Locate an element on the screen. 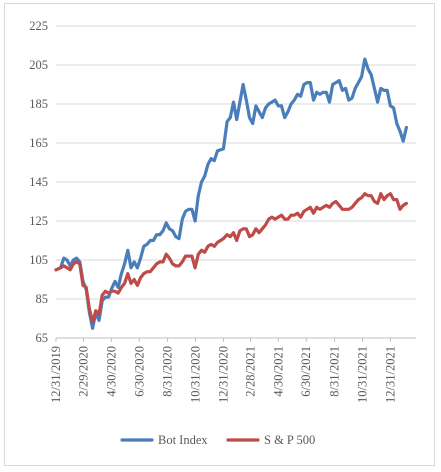 Image resolution: width=441 pixels, height=472 pixels. x-tick-label-2: 4/30/2020 is located at coordinates (111, 371).